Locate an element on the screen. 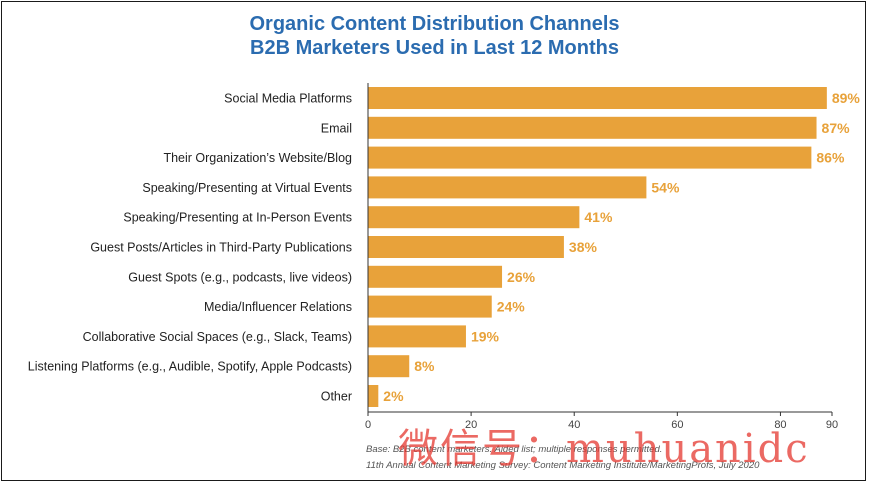 This screenshot has width=869, height=484. value-label: 24% is located at coordinates (511, 307).